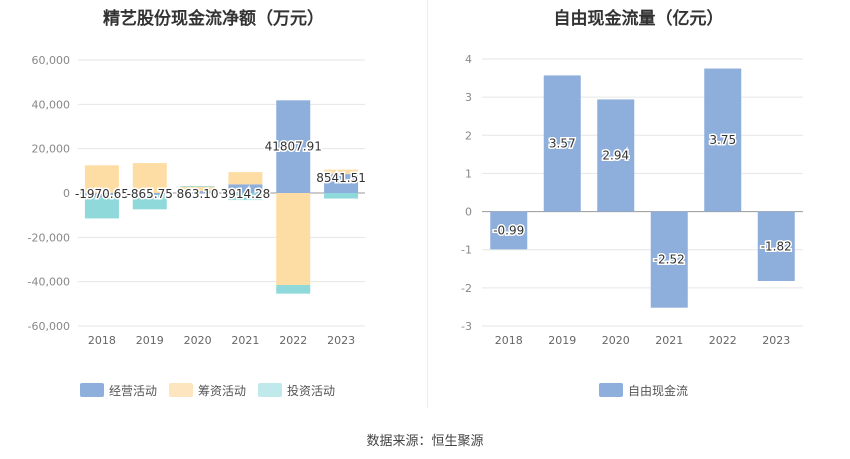 The height and width of the screenshot is (459, 850). Describe the element at coordinates (466, 288) in the screenshot. I see `y-tick-label: -2` at that location.